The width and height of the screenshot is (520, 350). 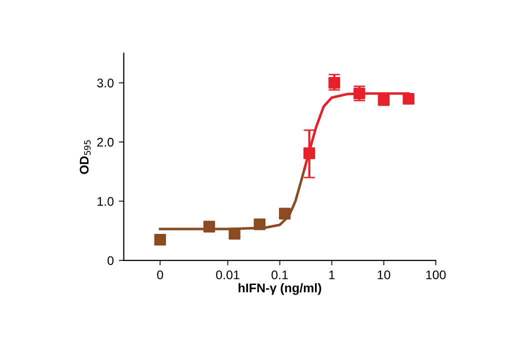 I want to click on y-tick-label: 0, so click(x=111, y=261).